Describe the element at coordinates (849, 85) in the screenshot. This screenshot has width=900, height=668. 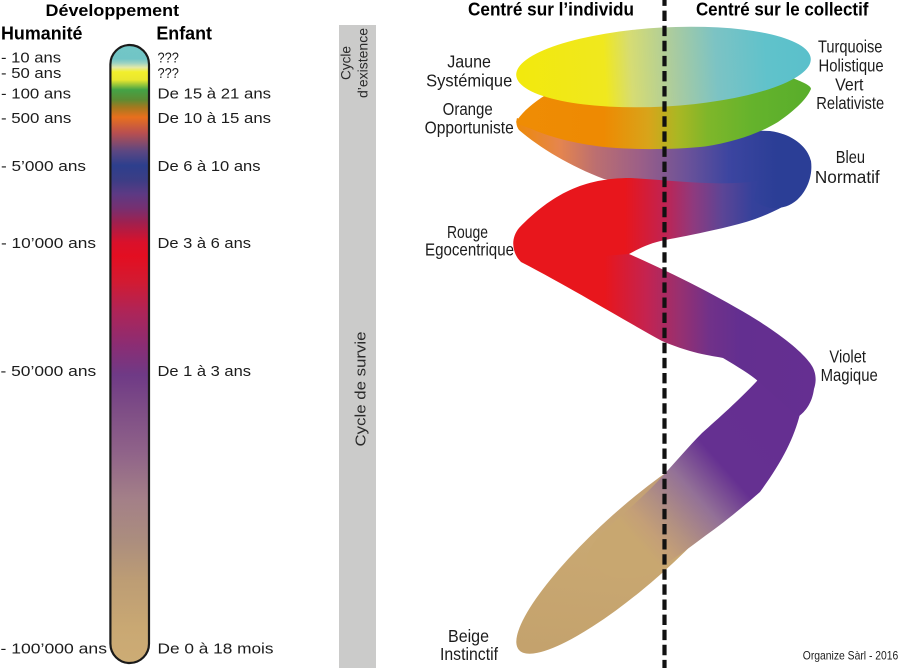
I see `svg-text: Vert` at that location.